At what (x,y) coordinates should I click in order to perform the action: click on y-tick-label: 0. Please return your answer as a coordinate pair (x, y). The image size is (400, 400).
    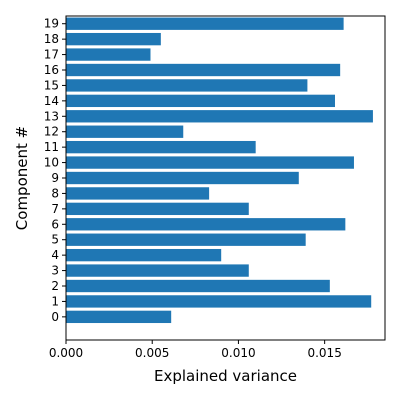
    Looking at the image, I should click on (55, 317).